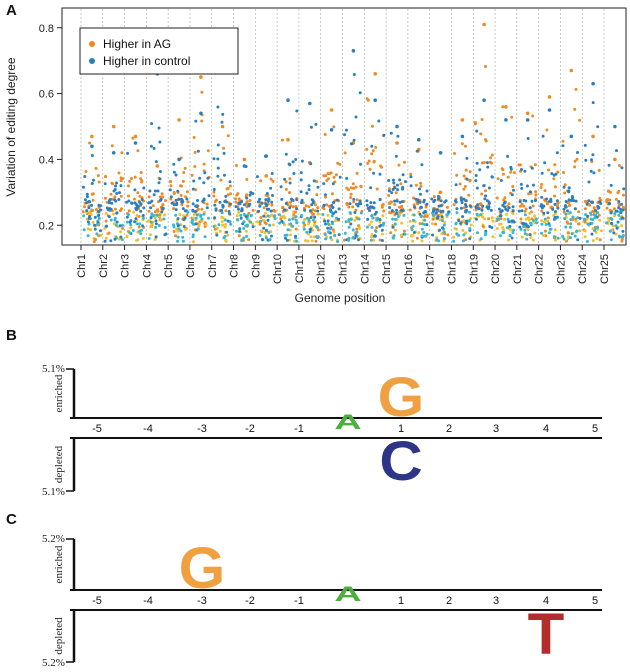 The image size is (630, 672). I want to click on point-control-chr19, so click(485, 199).